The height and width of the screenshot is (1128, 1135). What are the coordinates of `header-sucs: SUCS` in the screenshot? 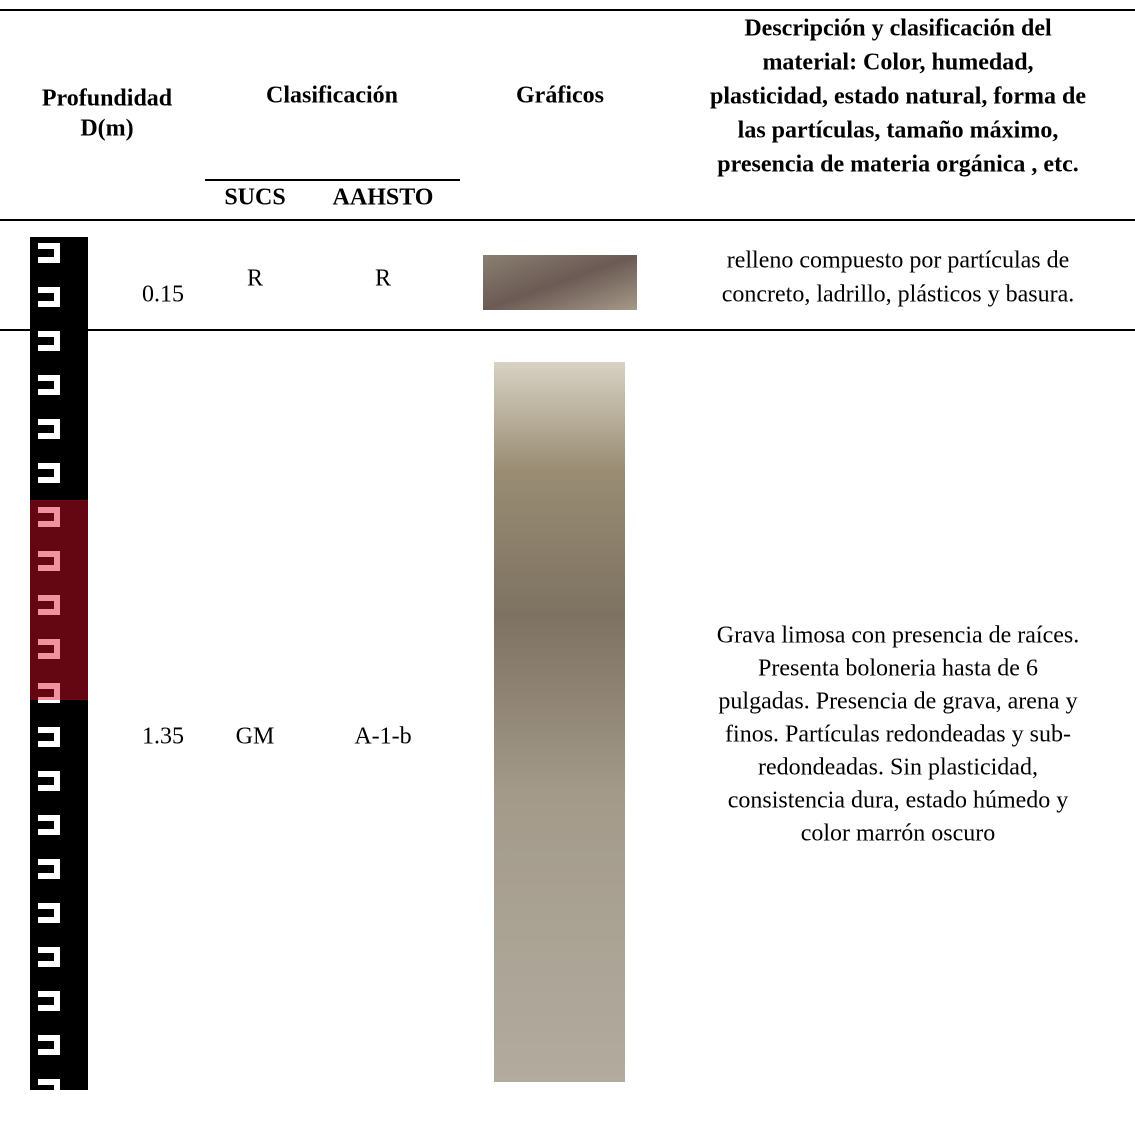 It's located at (254, 198).